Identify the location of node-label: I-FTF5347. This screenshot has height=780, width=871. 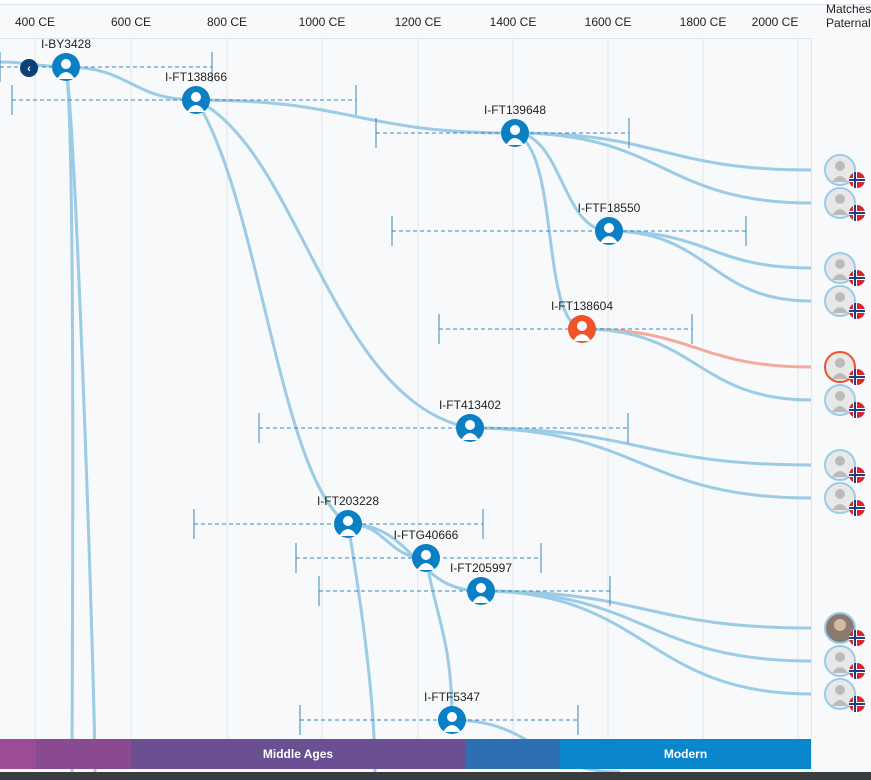
(452, 697).